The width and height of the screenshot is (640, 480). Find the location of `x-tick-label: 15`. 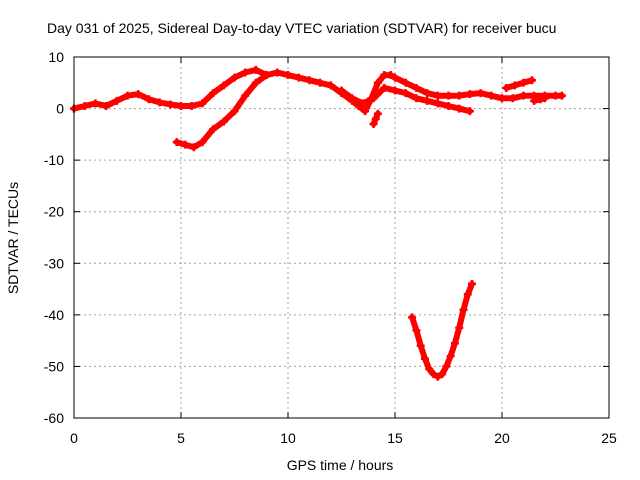

x-tick-label: 15 is located at coordinates (395, 438).